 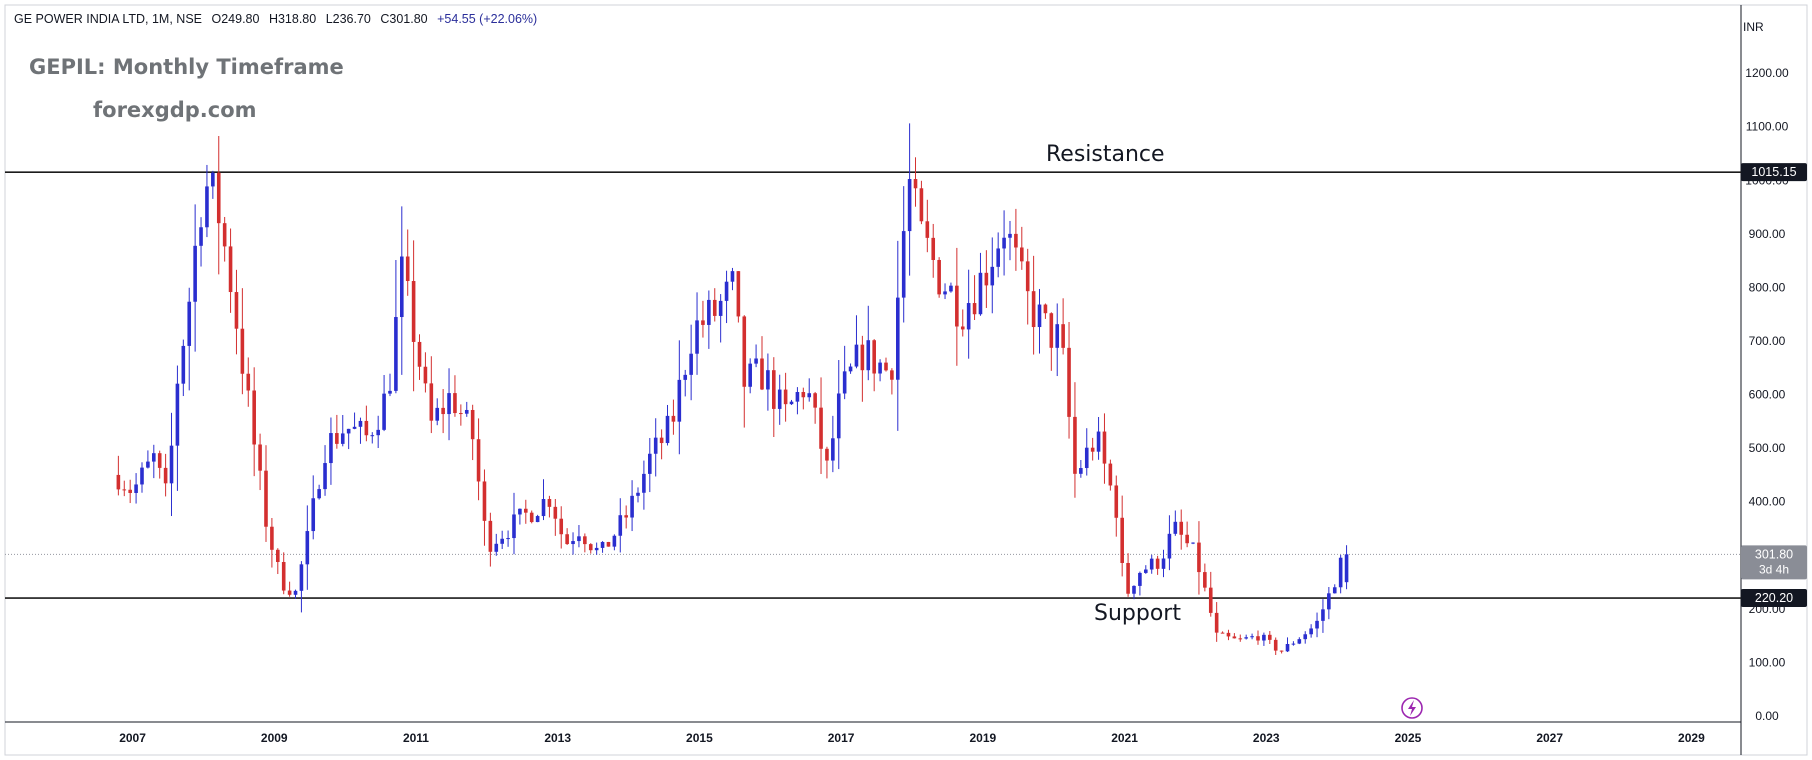 What do you see at coordinates (1124, 738) in the screenshot?
I see `time-tick-label: 2021` at bounding box center [1124, 738].